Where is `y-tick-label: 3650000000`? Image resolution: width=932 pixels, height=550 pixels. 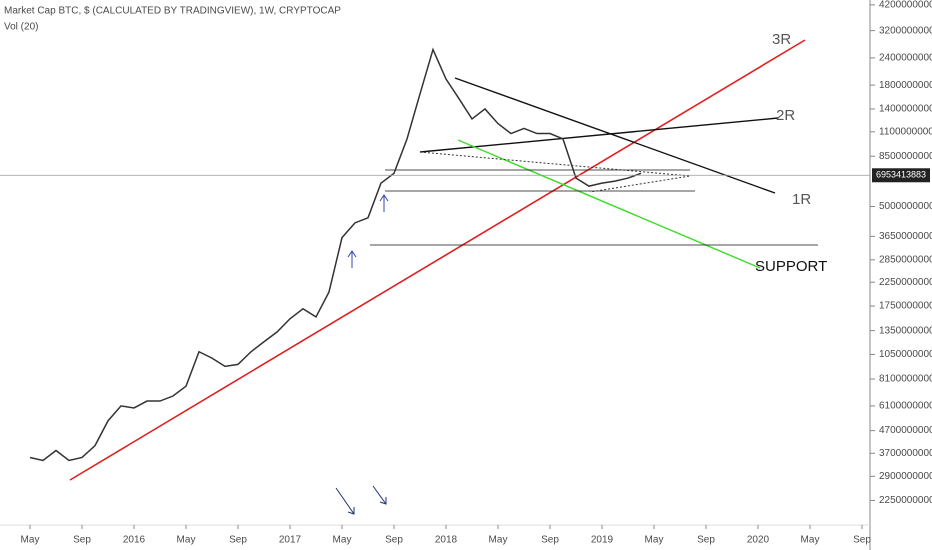 y-tick-label: 3650000000 is located at coordinates (905, 236).